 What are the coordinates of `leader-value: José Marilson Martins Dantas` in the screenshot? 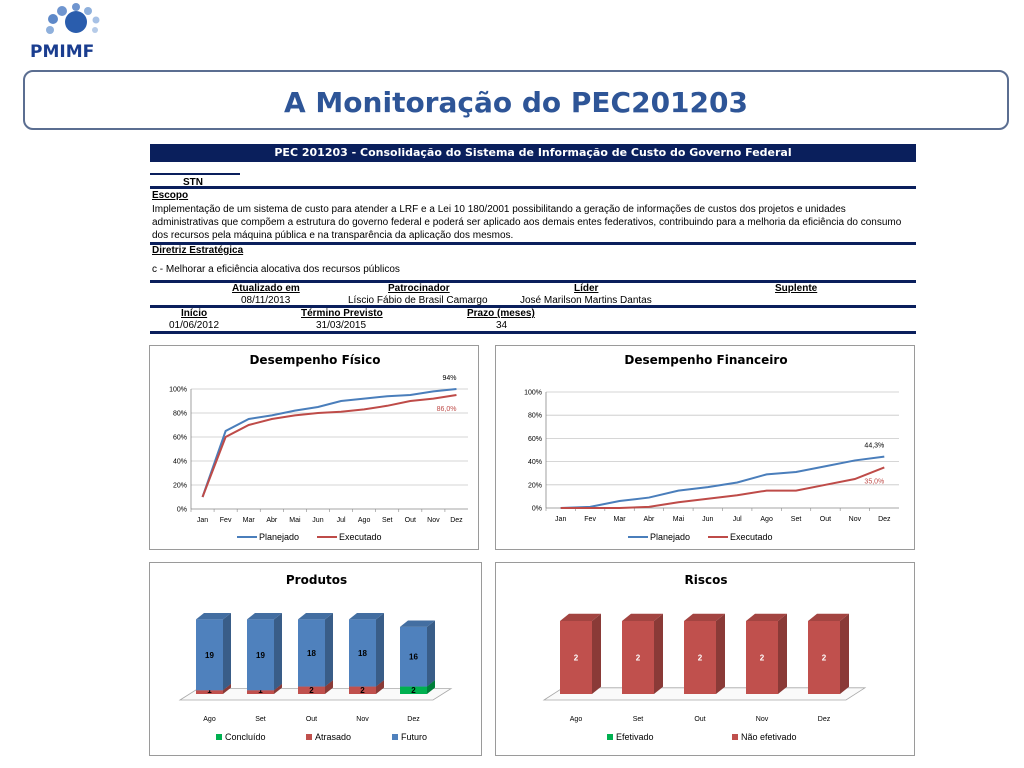 It's located at (586, 300).